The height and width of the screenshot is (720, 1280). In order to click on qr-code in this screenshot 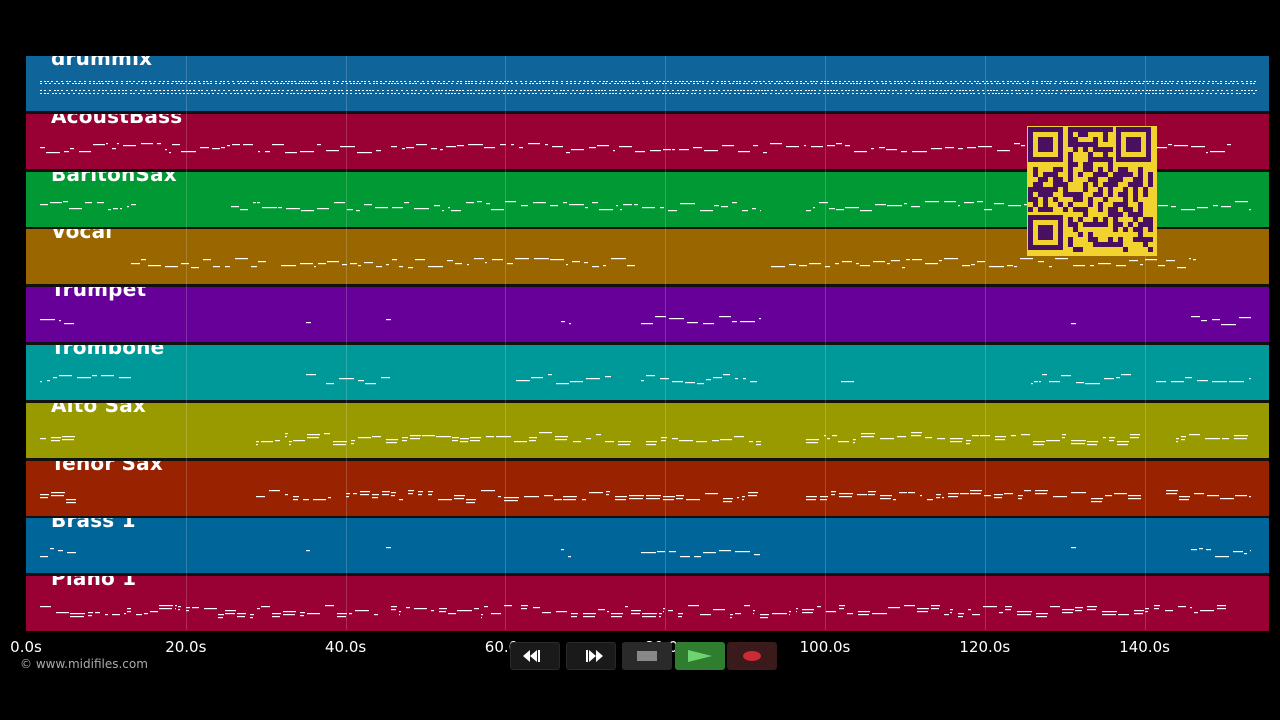, I will do `click(1092, 191)`.